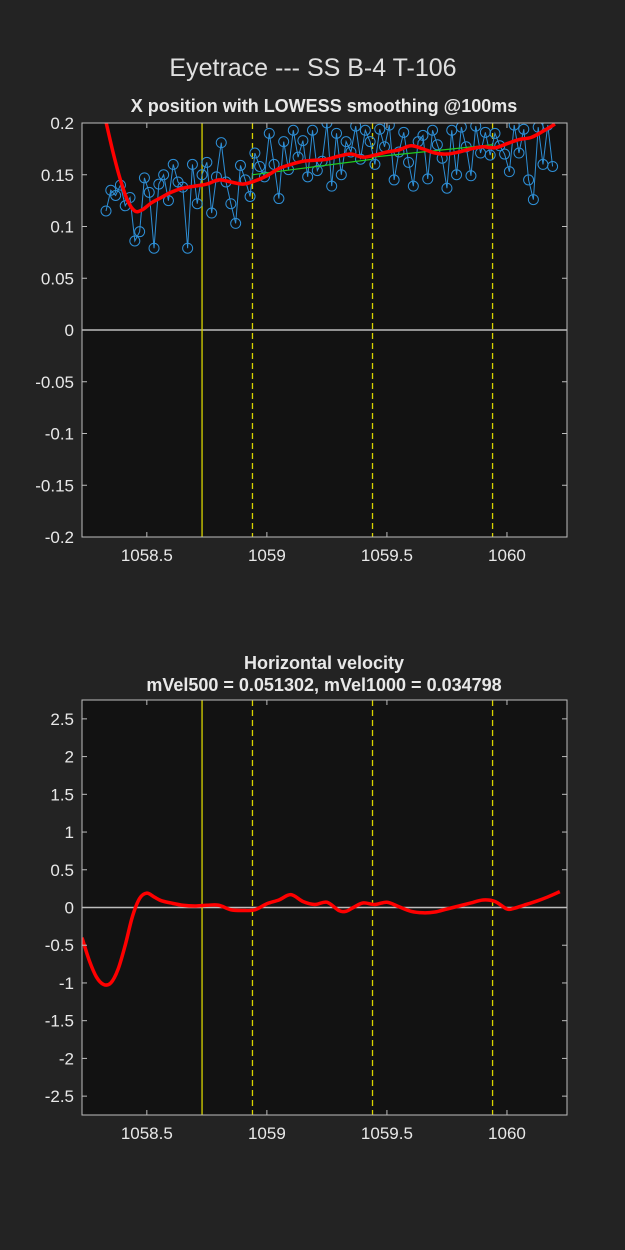 The height and width of the screenshot is (1250, 625). What do you see at coordinates (69, 757) in the screenshot?
I see `y-tick-label: 2` at bounding box center [69, 757].